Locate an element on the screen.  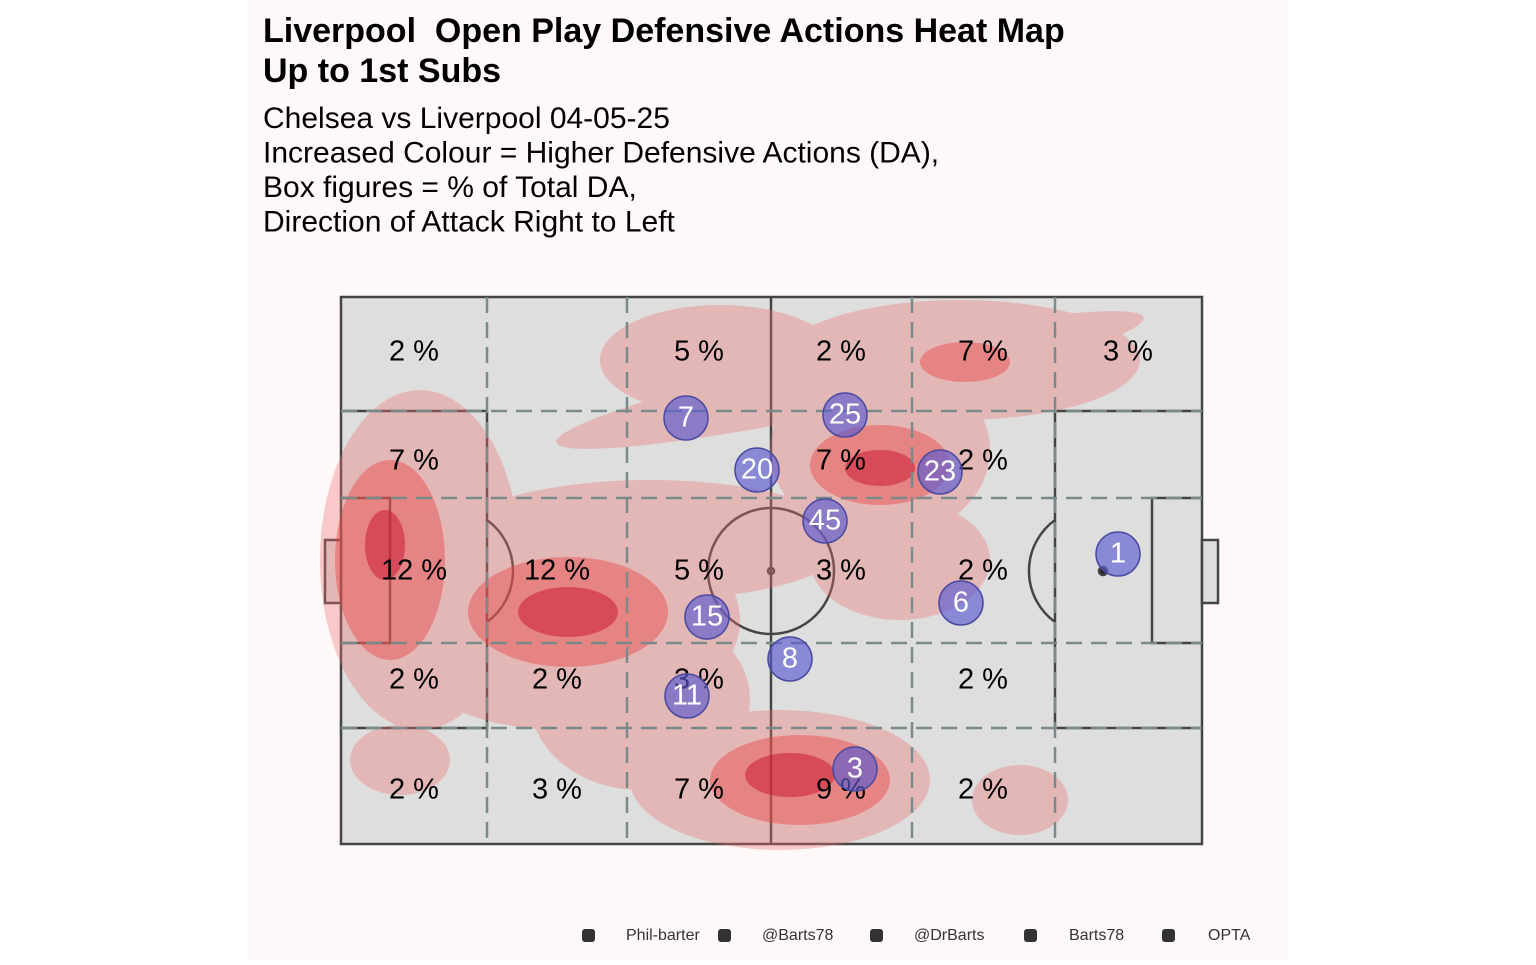
footer-text: @DrBarts is located at coordinates (949, 935).